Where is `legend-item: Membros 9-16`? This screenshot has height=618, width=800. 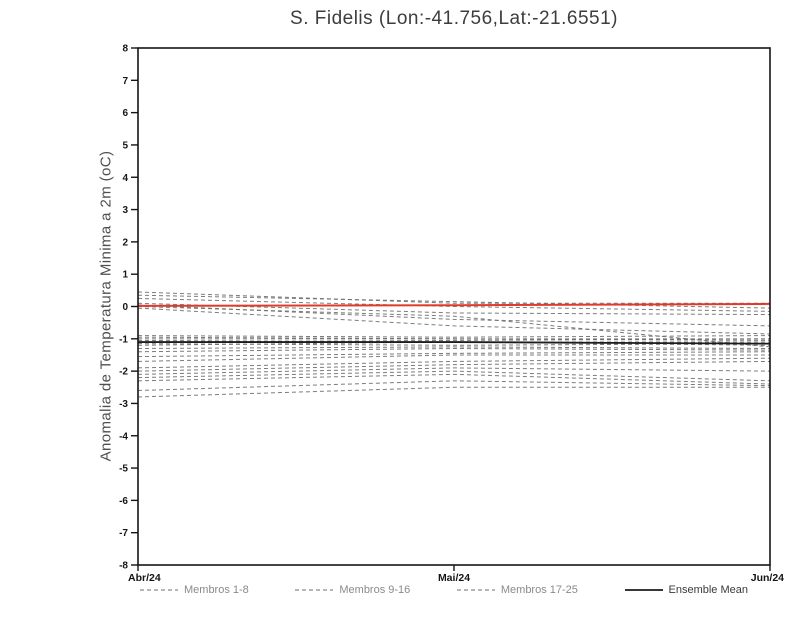 legend-item: Membros 9-16 is located at coordinates (352, 590).